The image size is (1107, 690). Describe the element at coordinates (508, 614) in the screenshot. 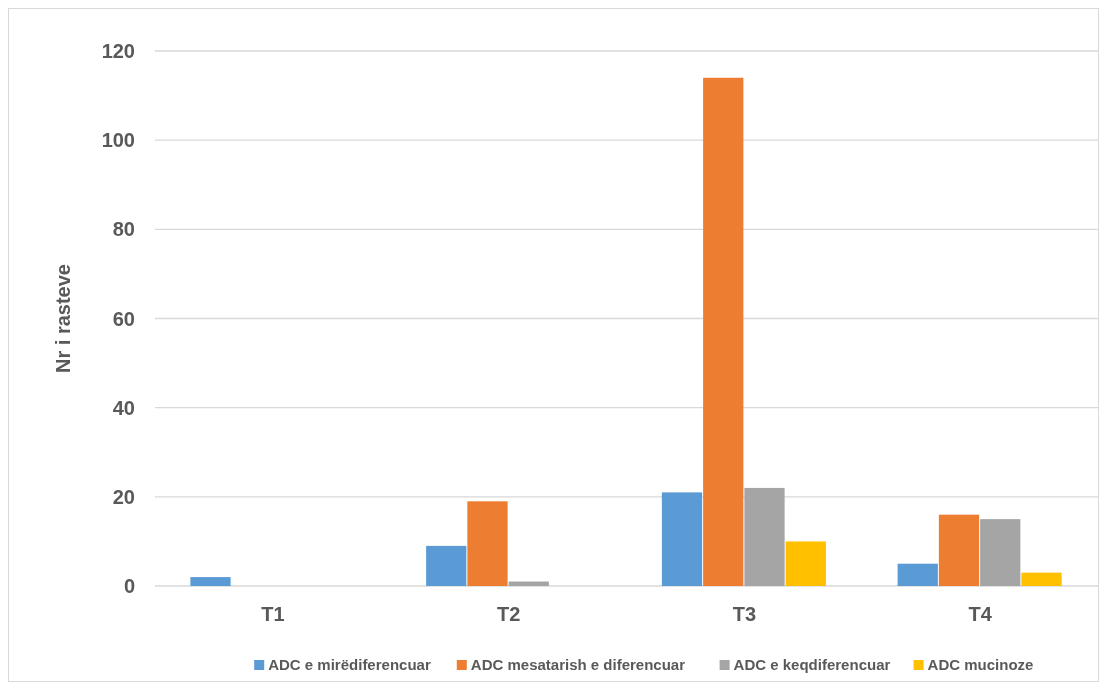

I see `x-tick-label: T2` at that location.